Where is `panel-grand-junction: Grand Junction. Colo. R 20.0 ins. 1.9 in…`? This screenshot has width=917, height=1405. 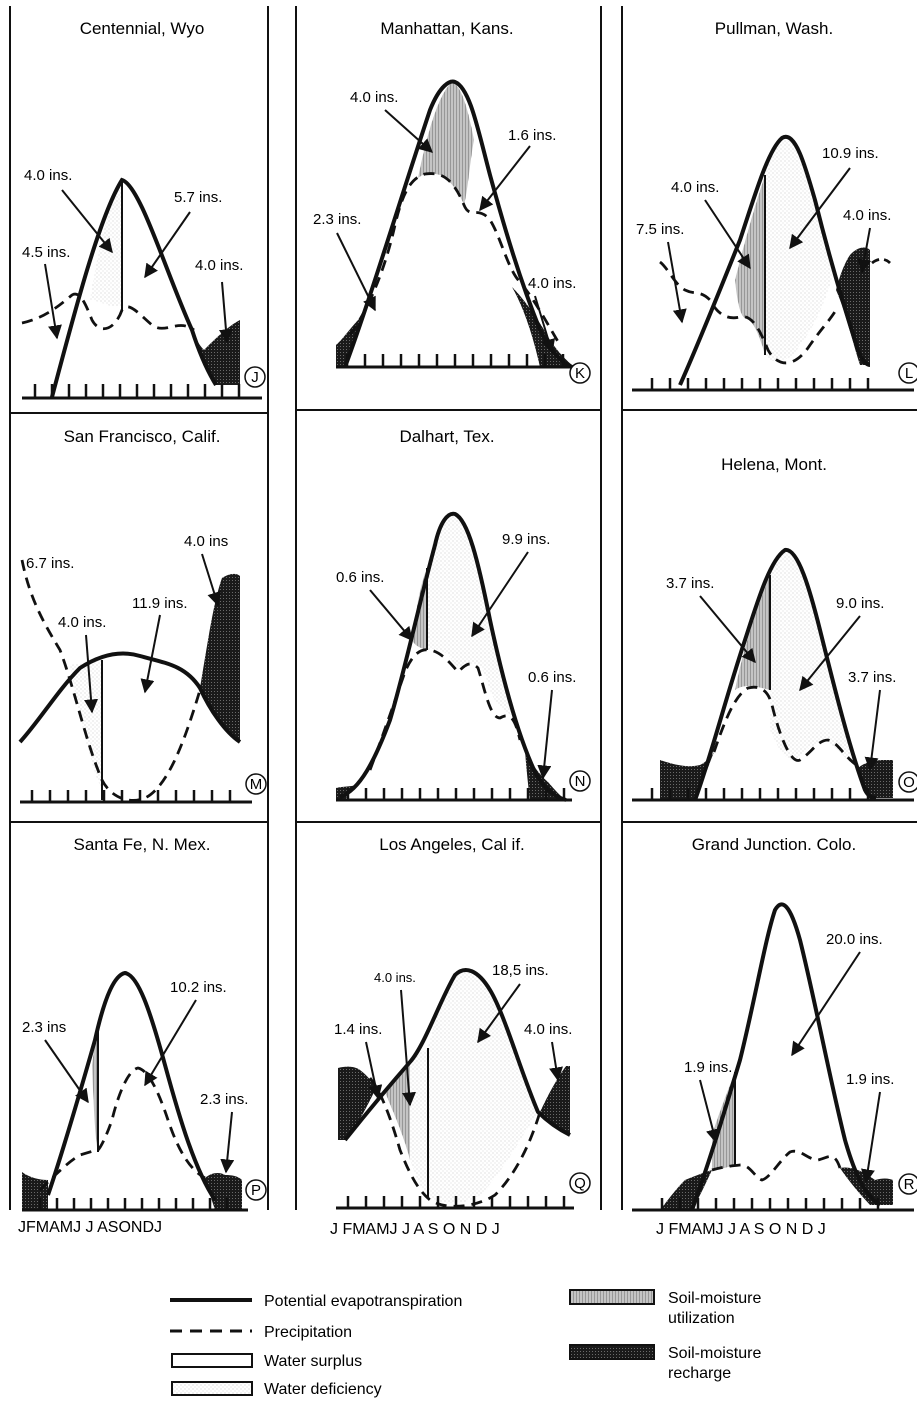 panel-grand-junction: Grand Junction. Colo. R 20.0 ins. 1.9 in… is located at coordinates (774, 1023).